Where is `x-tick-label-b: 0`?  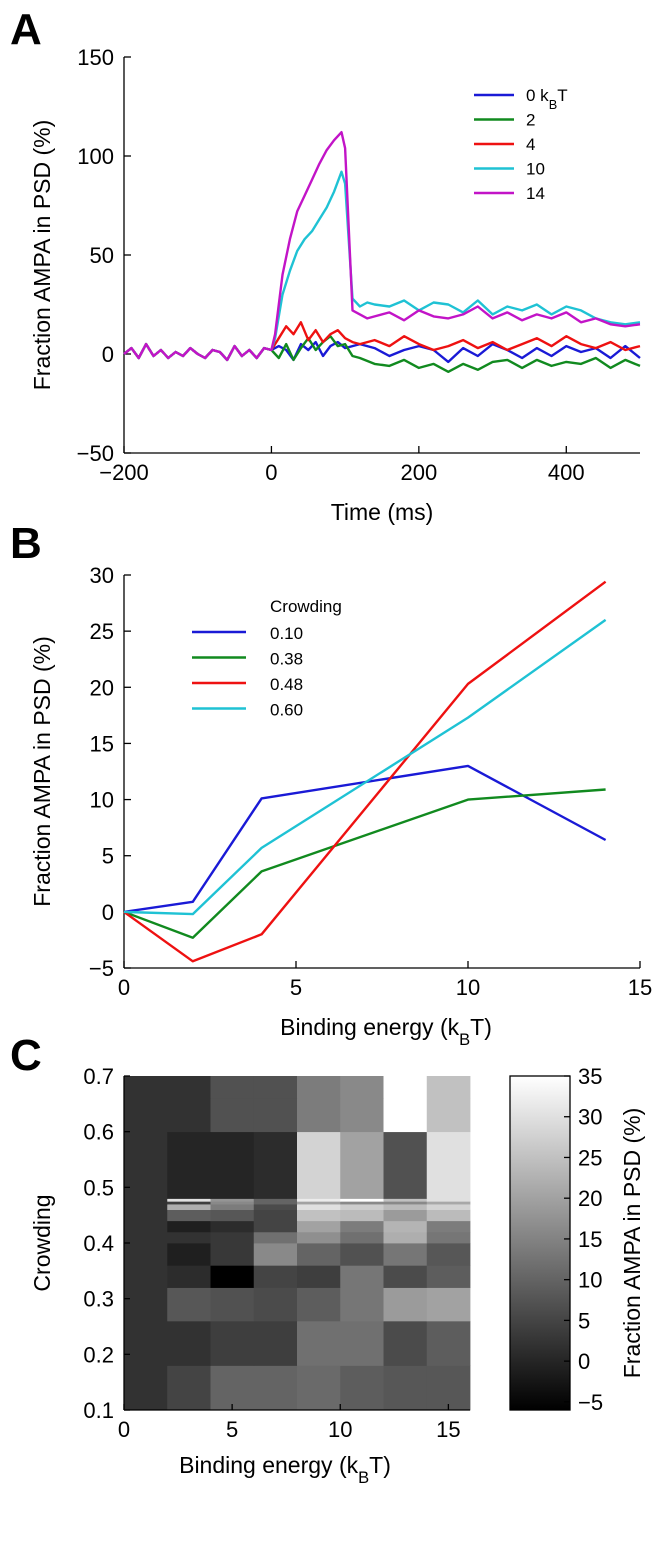
x-tick-label-b: 0 is located at coordinates (124, 987).